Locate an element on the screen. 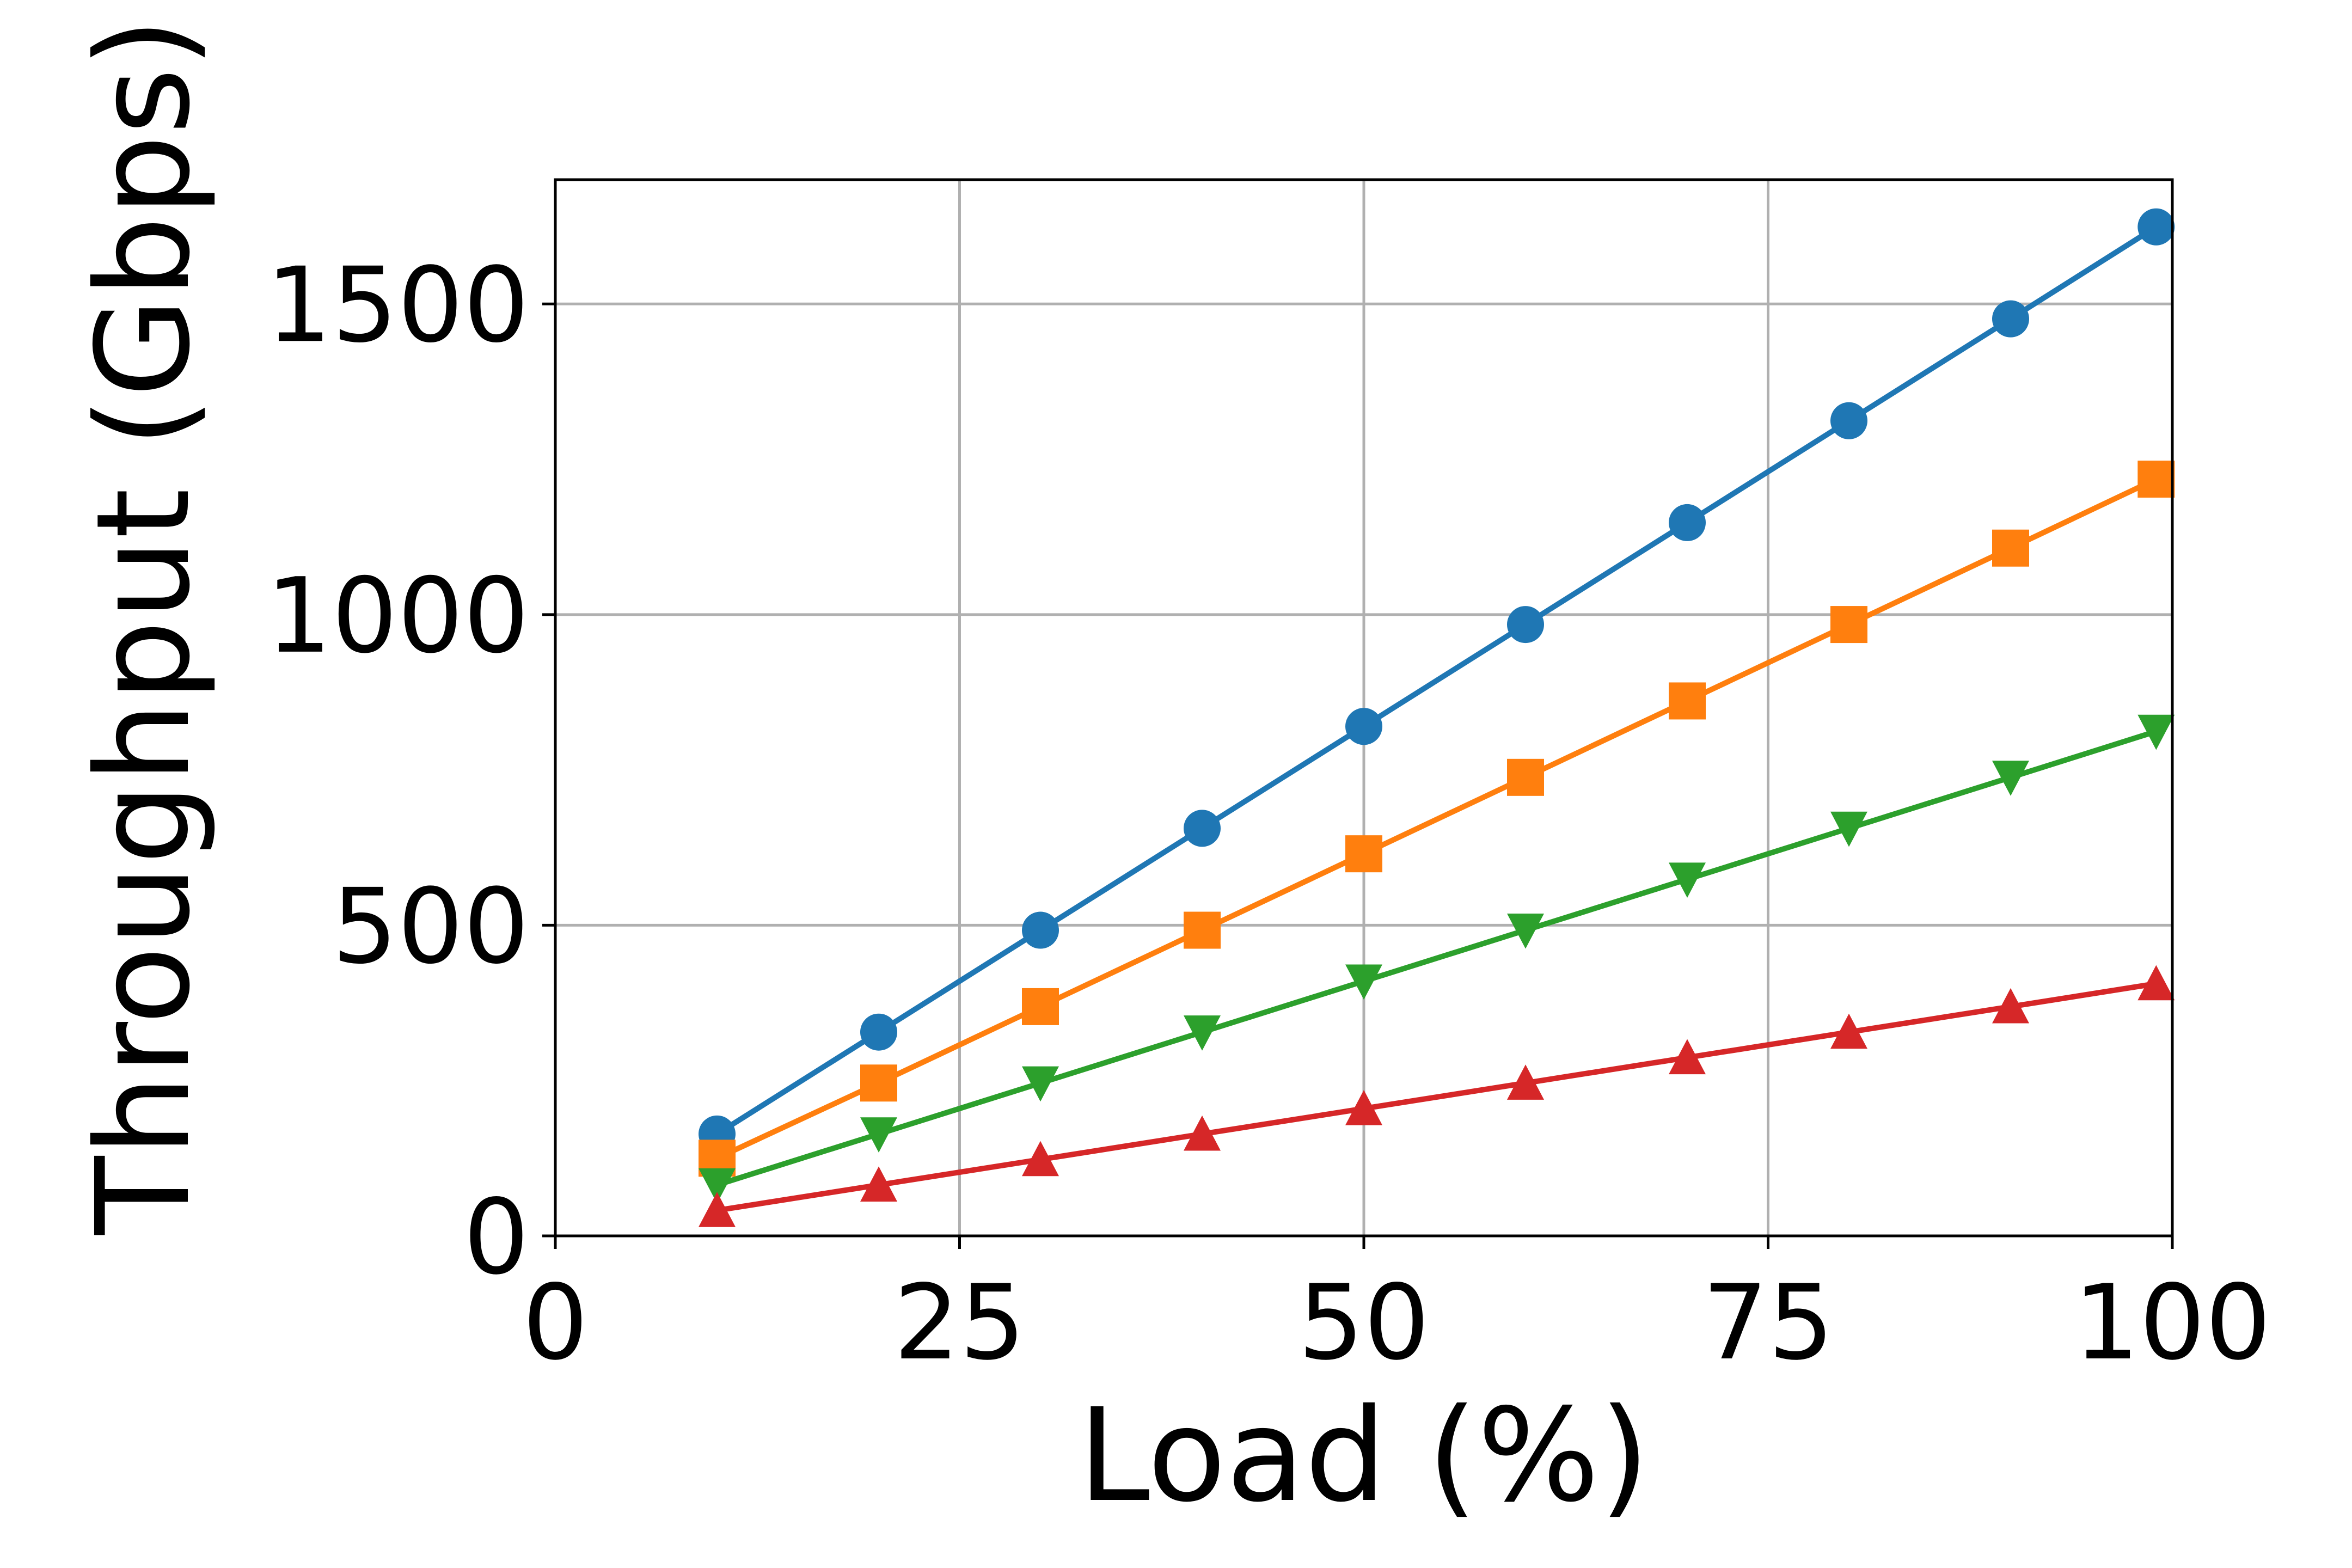 This screenshot has height=1568, width=2352. series-triangle-up is located at coordinates (1437, 1096).